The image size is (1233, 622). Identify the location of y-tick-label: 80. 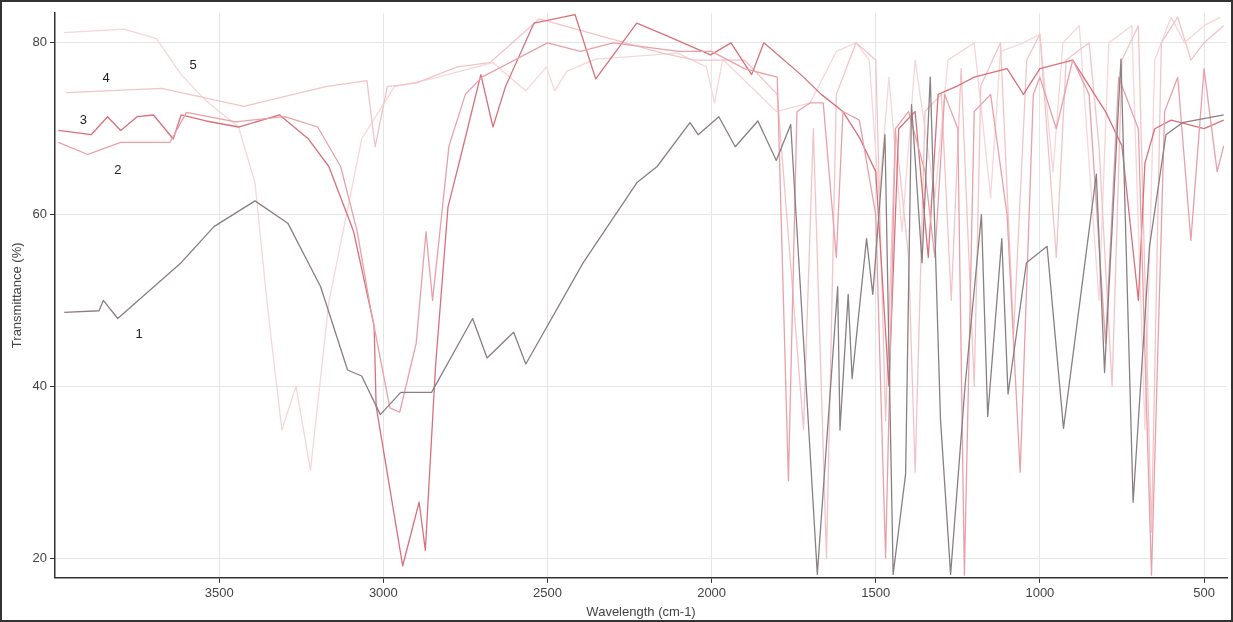
(40, 42).